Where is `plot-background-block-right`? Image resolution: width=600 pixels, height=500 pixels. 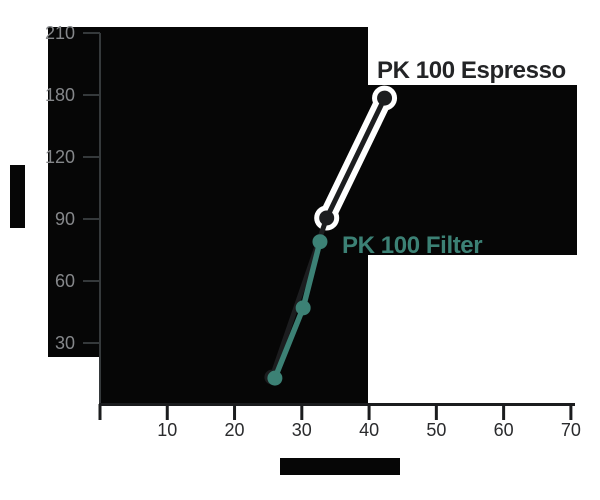
plot-background-block-right is located at coordinates (472, 170).